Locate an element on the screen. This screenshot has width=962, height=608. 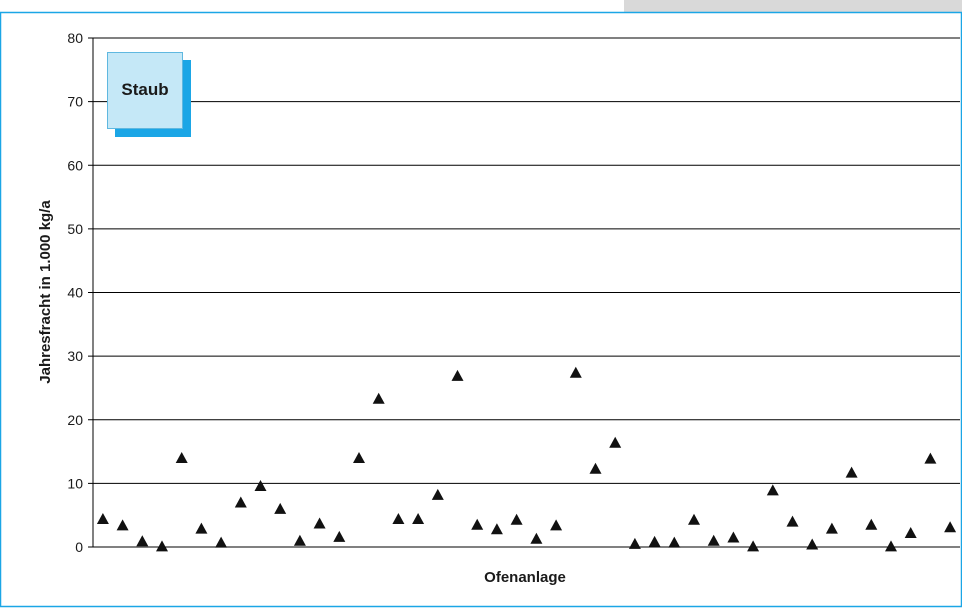
y-tick-label: 10 is located at coordinates (75, 483).